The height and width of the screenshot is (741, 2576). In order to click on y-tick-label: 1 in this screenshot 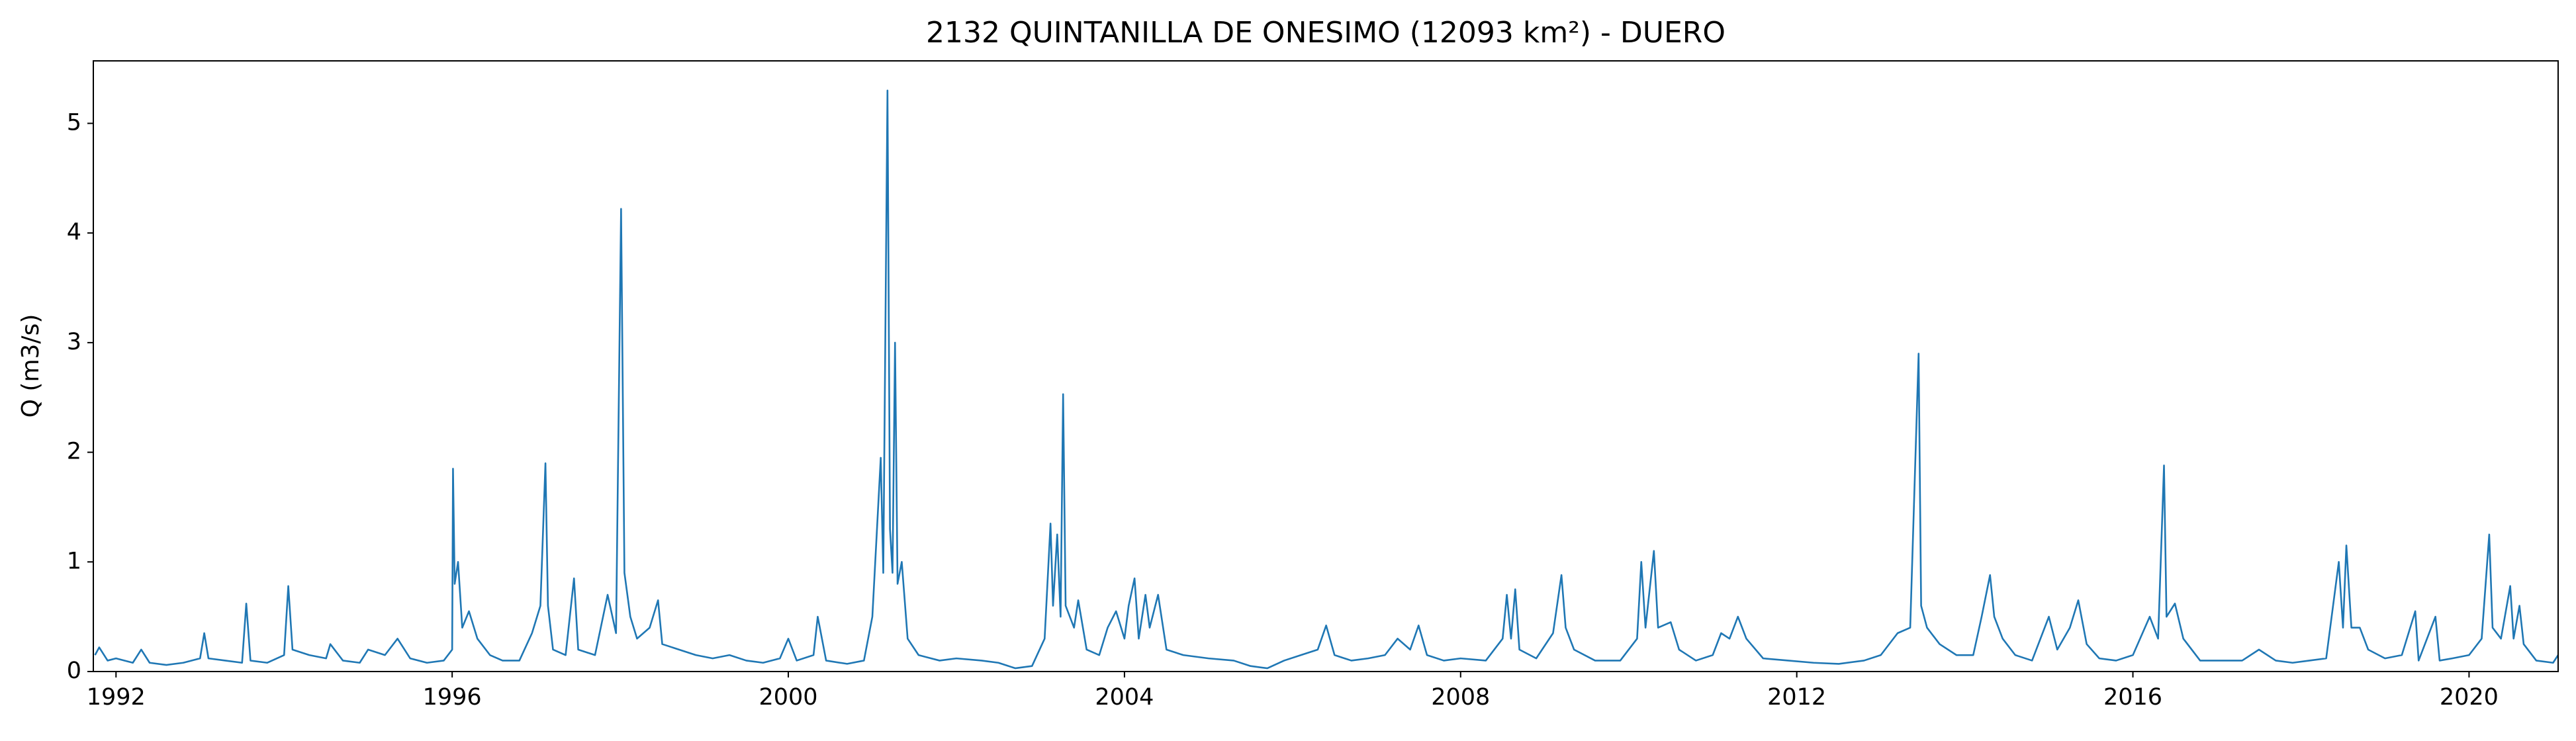, I will do `click(74, 561)`.